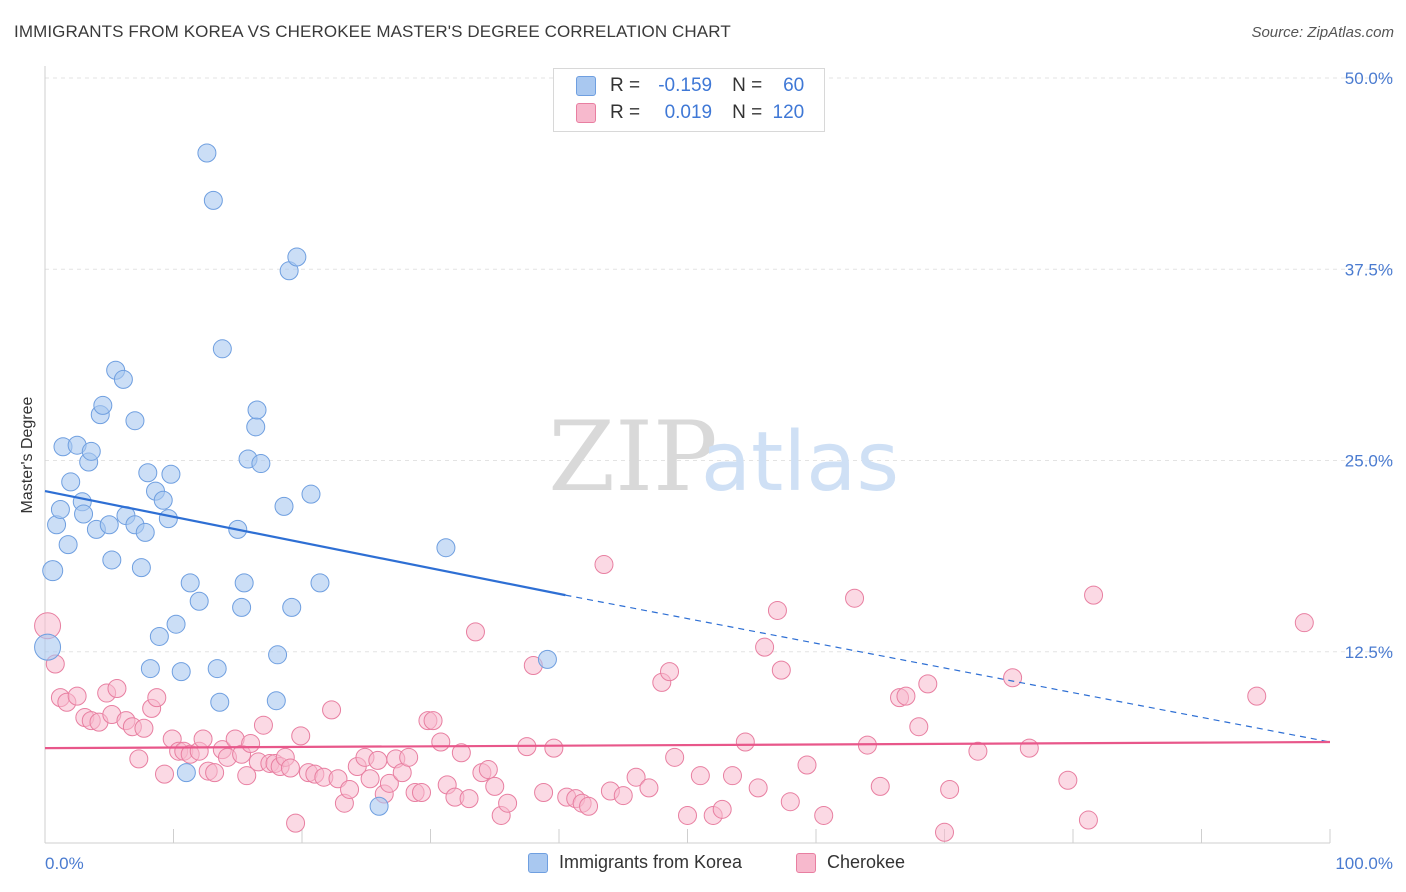  I want to click on correlation-legend: R = -0.159 N = 60 R = 0.019 N = 120, so click(689, 100).